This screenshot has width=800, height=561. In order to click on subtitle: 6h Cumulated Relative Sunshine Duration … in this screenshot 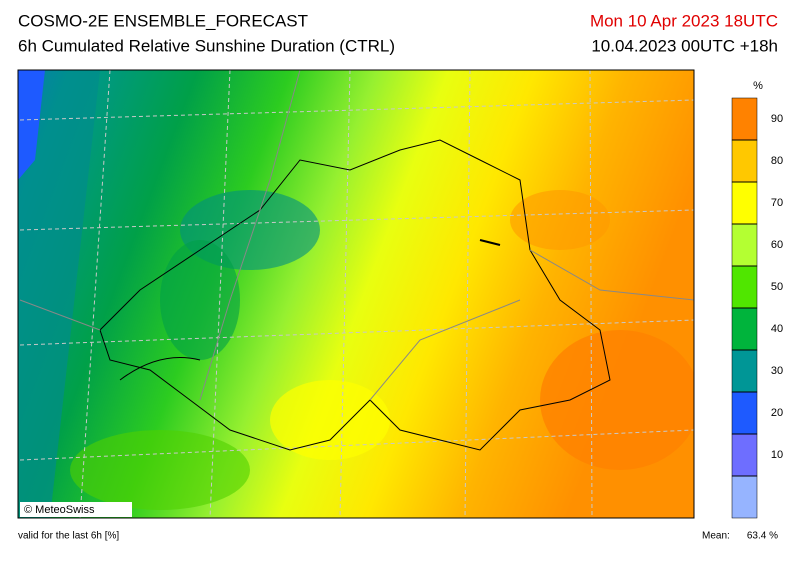, I will do `click(206, 45)`.